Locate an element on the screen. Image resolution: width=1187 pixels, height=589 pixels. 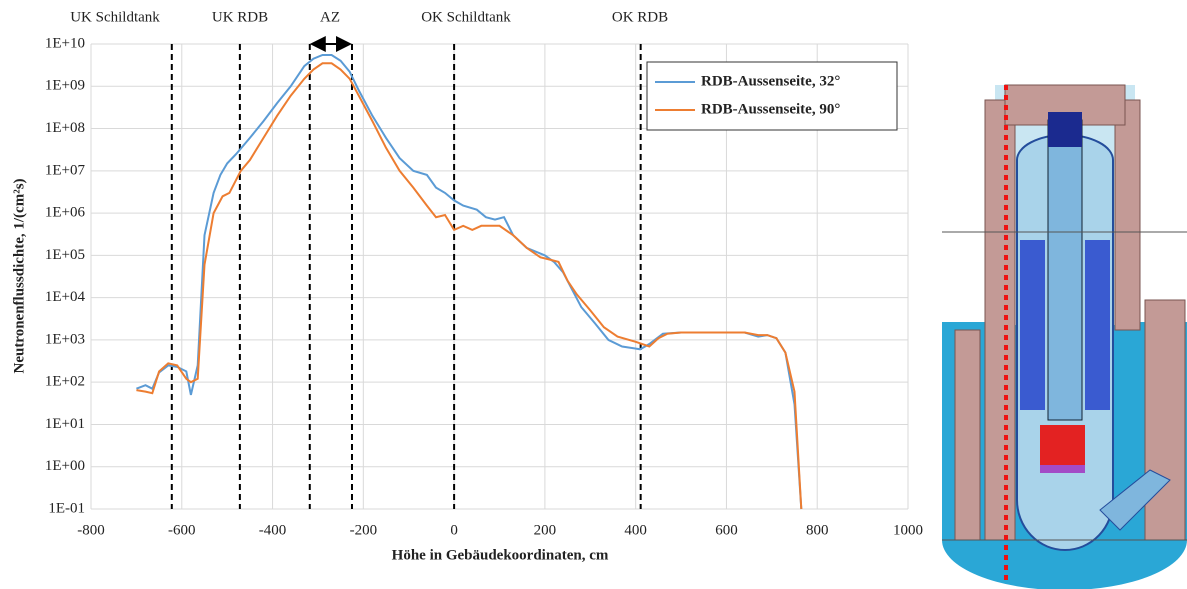
annotation: UK RDB is located at coordinates (240, 17).